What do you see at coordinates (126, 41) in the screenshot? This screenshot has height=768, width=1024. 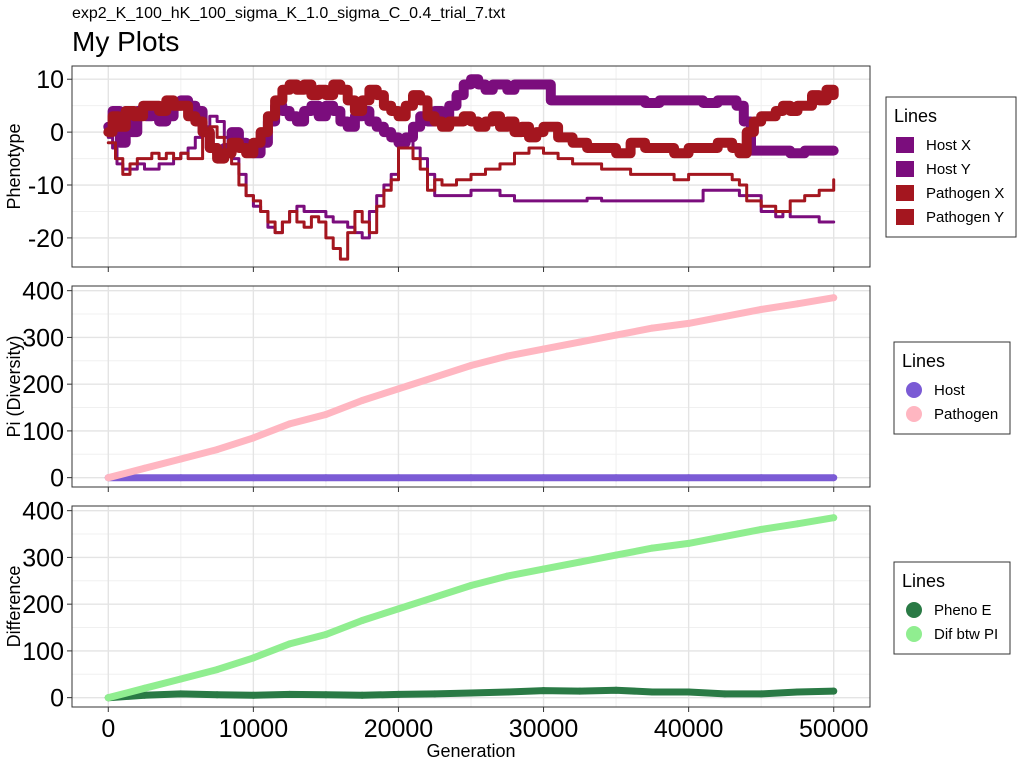 I see `chart-title: My Plots` at bounding box center [126, 41].